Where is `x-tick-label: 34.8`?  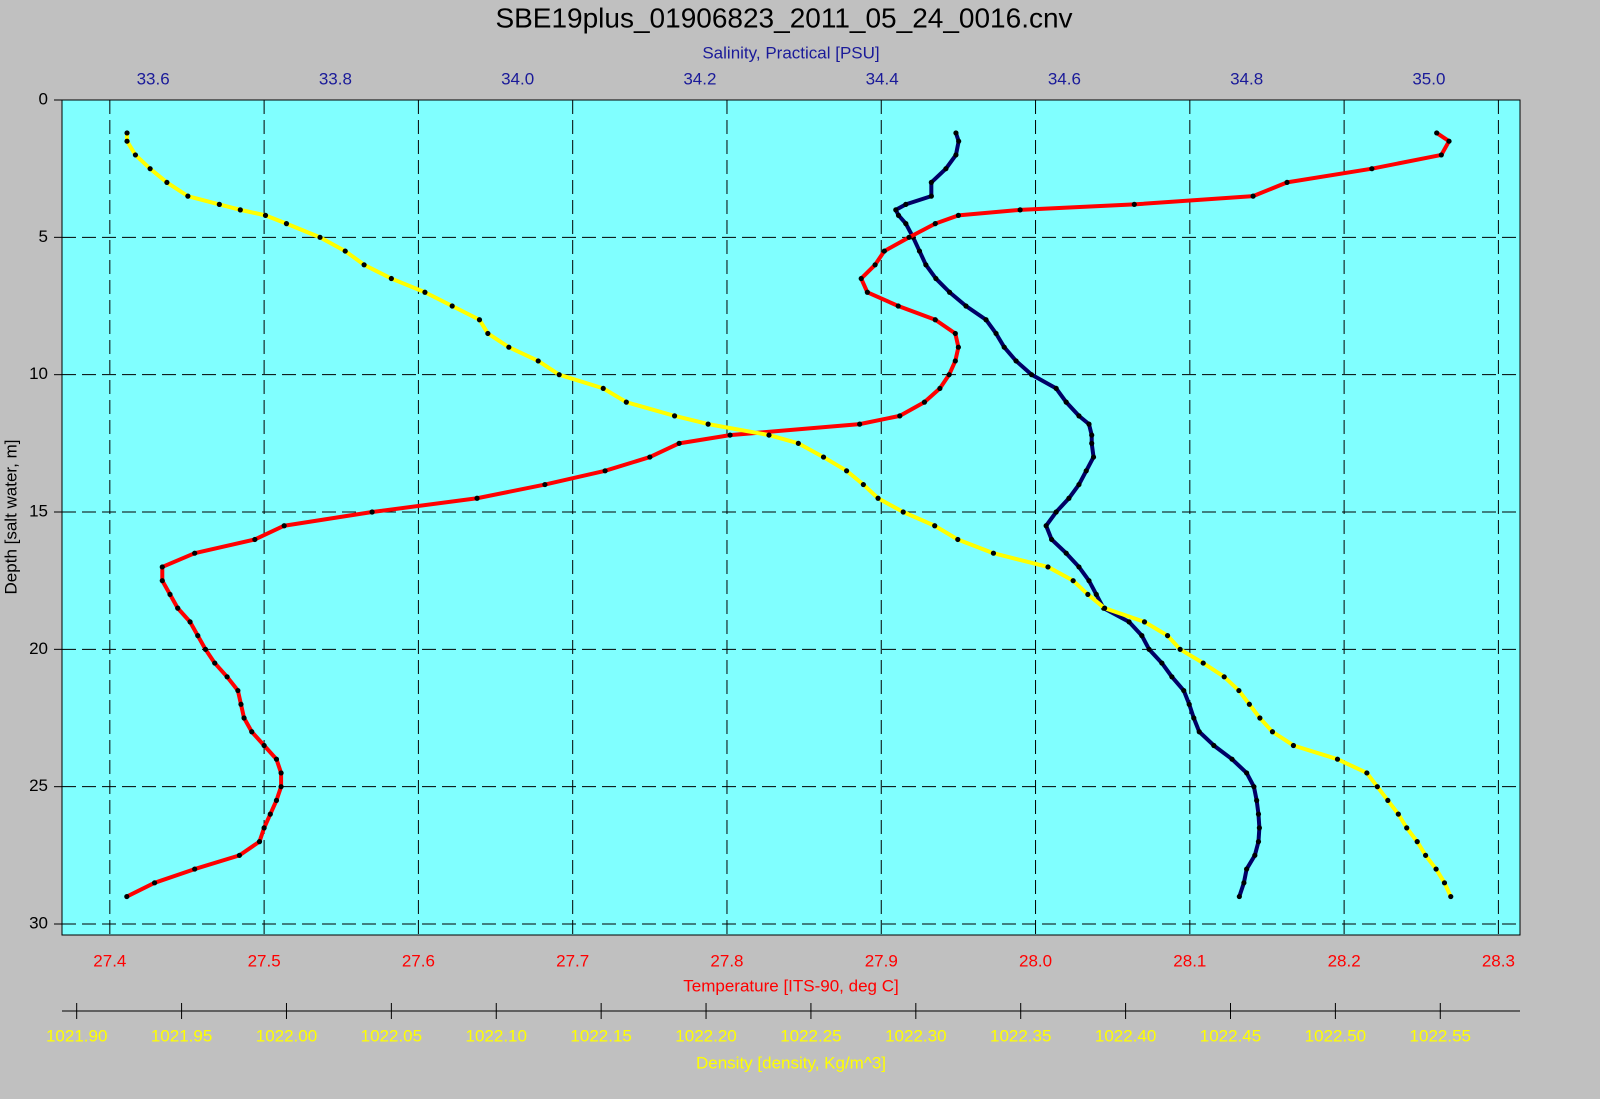
x-tick-label: 34.8 is located at coordinates (1246, 78).